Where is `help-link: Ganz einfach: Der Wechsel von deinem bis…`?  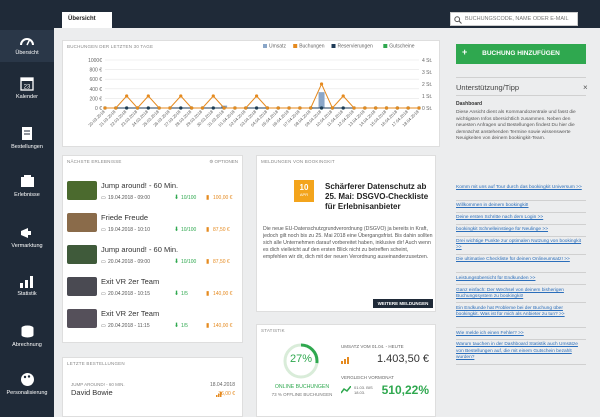 help-link: Ganz einfach: Der Wechsel von deinem bis… is located at coordinates (510, 293).